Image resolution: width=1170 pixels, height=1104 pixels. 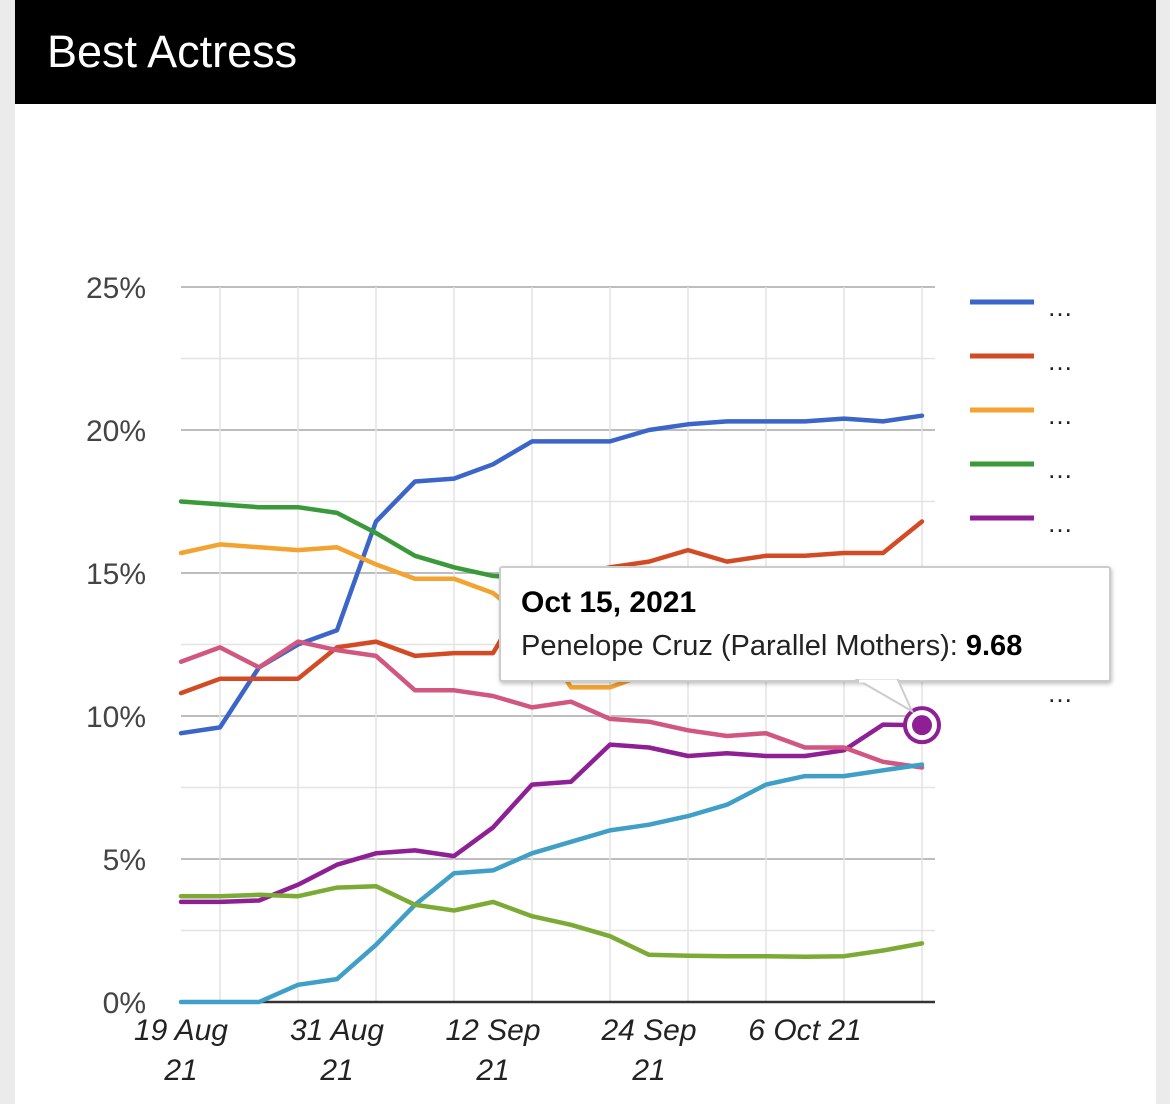 I want to click on x-tick-label: 12 Sep, so click(x=492, y=1030).